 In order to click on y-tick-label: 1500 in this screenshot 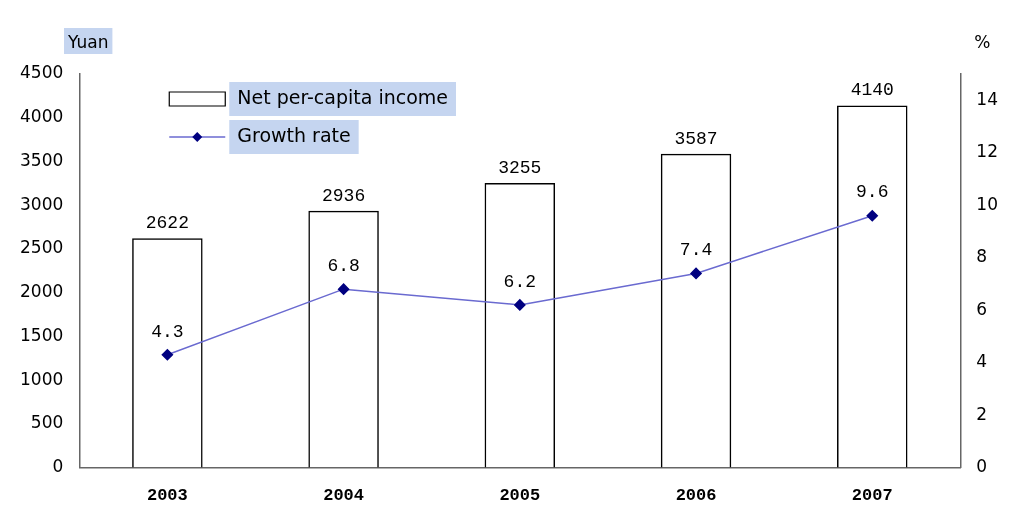, I will do `click(42, 334)`.